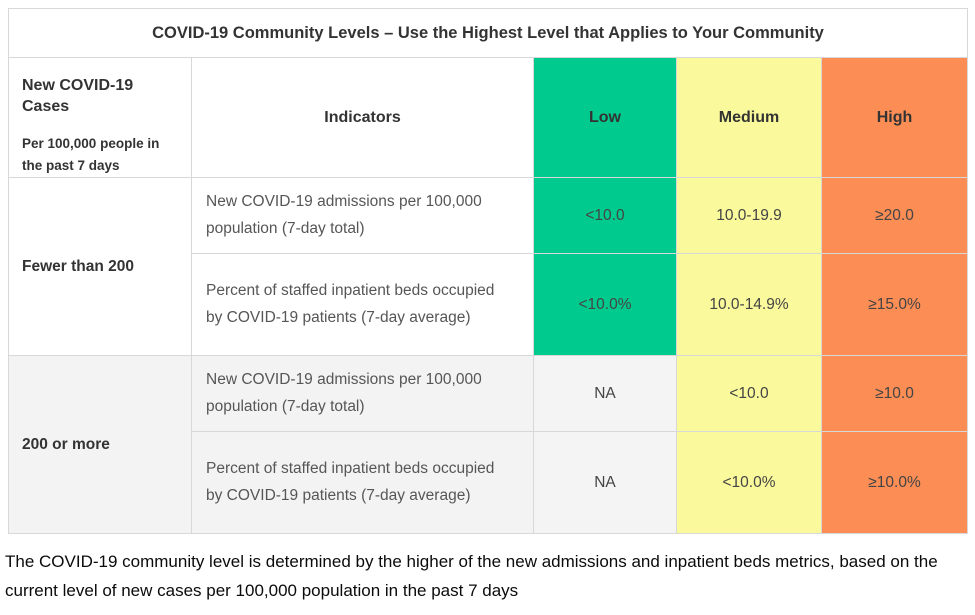 The height and width of the screenshot is (615, 975). Describe the element at coordinates (894, 117) in the screenshot. I see `header-level-high: High` at that location.